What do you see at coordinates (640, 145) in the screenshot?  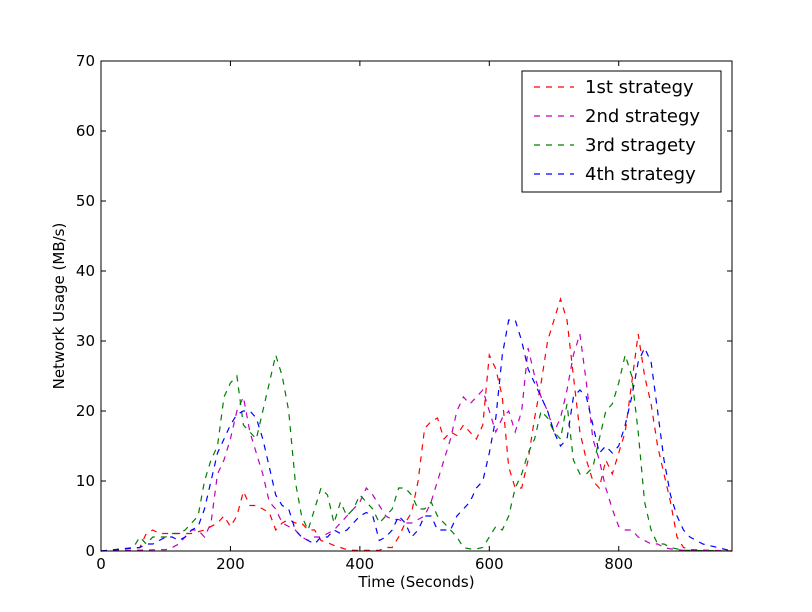 I see `legend-label-3: 3rd stragety` at bounding box center [640, 145].